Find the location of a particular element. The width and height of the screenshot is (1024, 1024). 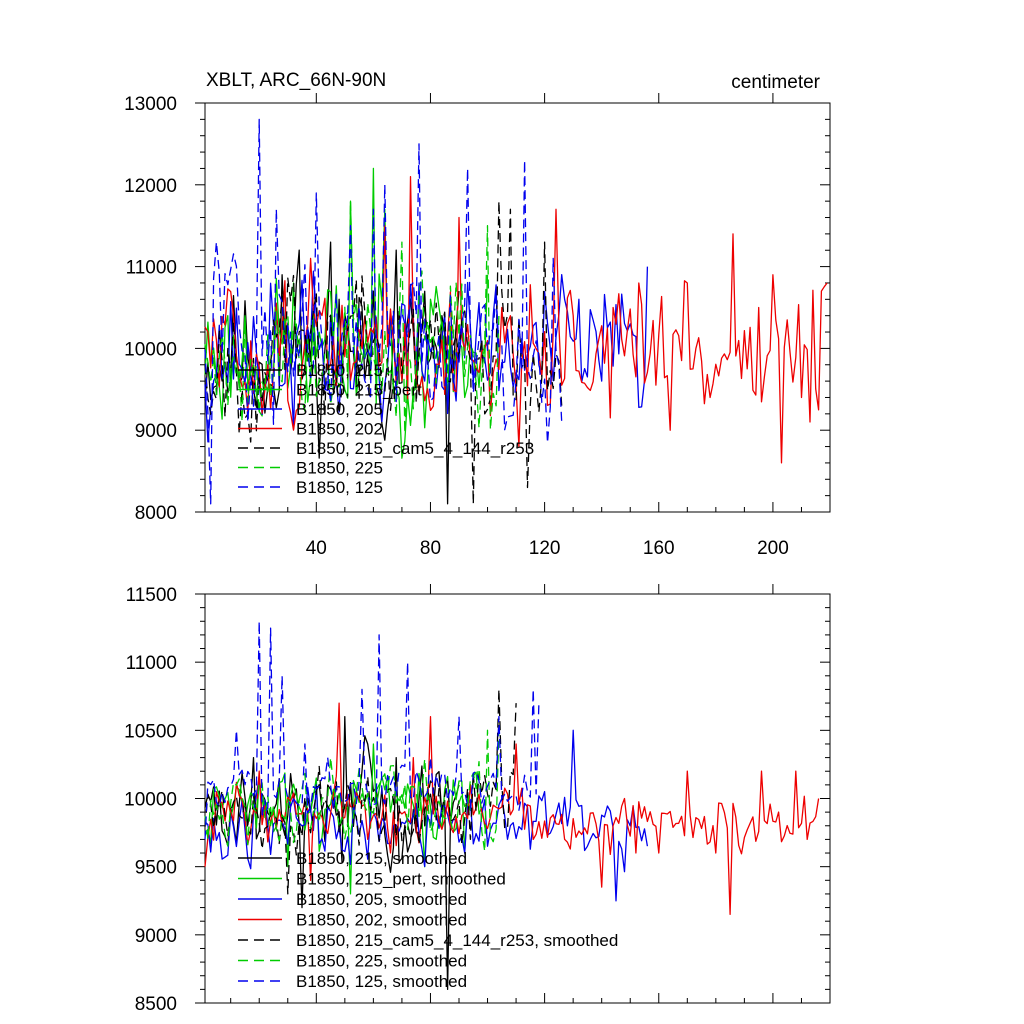

x-tick-label: 120 is located at coordinates (545, 548).